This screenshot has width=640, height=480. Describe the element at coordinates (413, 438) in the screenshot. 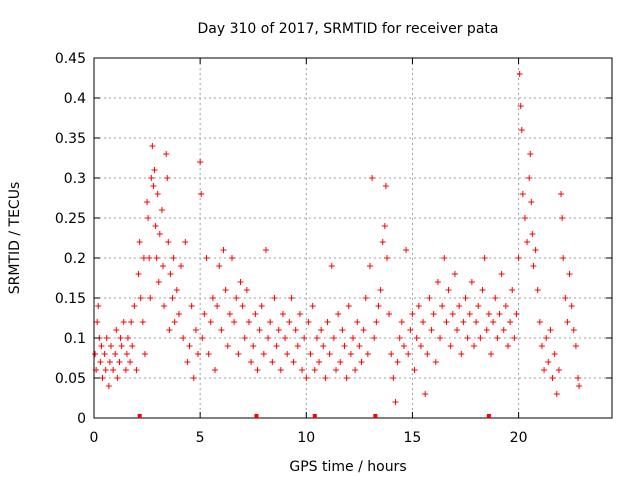

I see `x-tick-label: 15` at that location.